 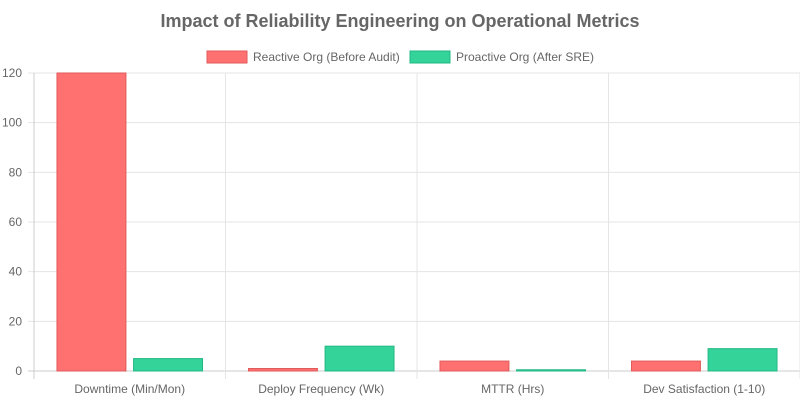 I want to click on y-tick-label: 100, so click(x=12, y=123).